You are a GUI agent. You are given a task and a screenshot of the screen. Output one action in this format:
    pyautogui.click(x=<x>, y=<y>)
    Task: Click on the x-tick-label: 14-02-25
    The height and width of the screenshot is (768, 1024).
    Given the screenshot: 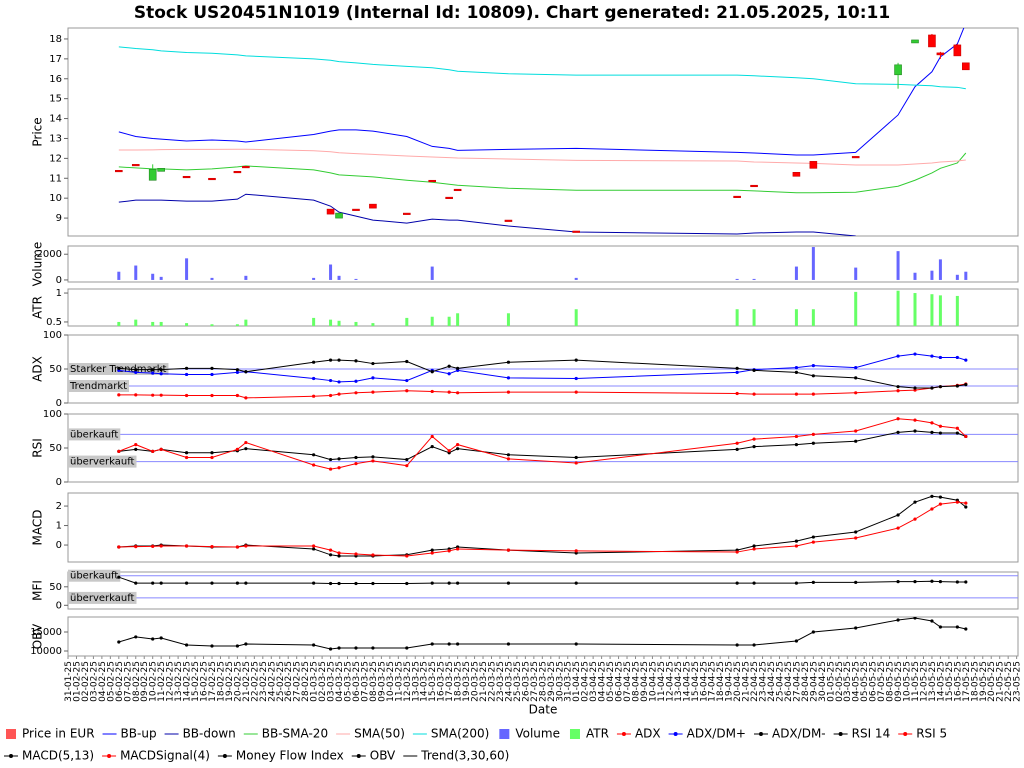 What is the action you would take?
    pyautogui.click(x=188, y=681)
    